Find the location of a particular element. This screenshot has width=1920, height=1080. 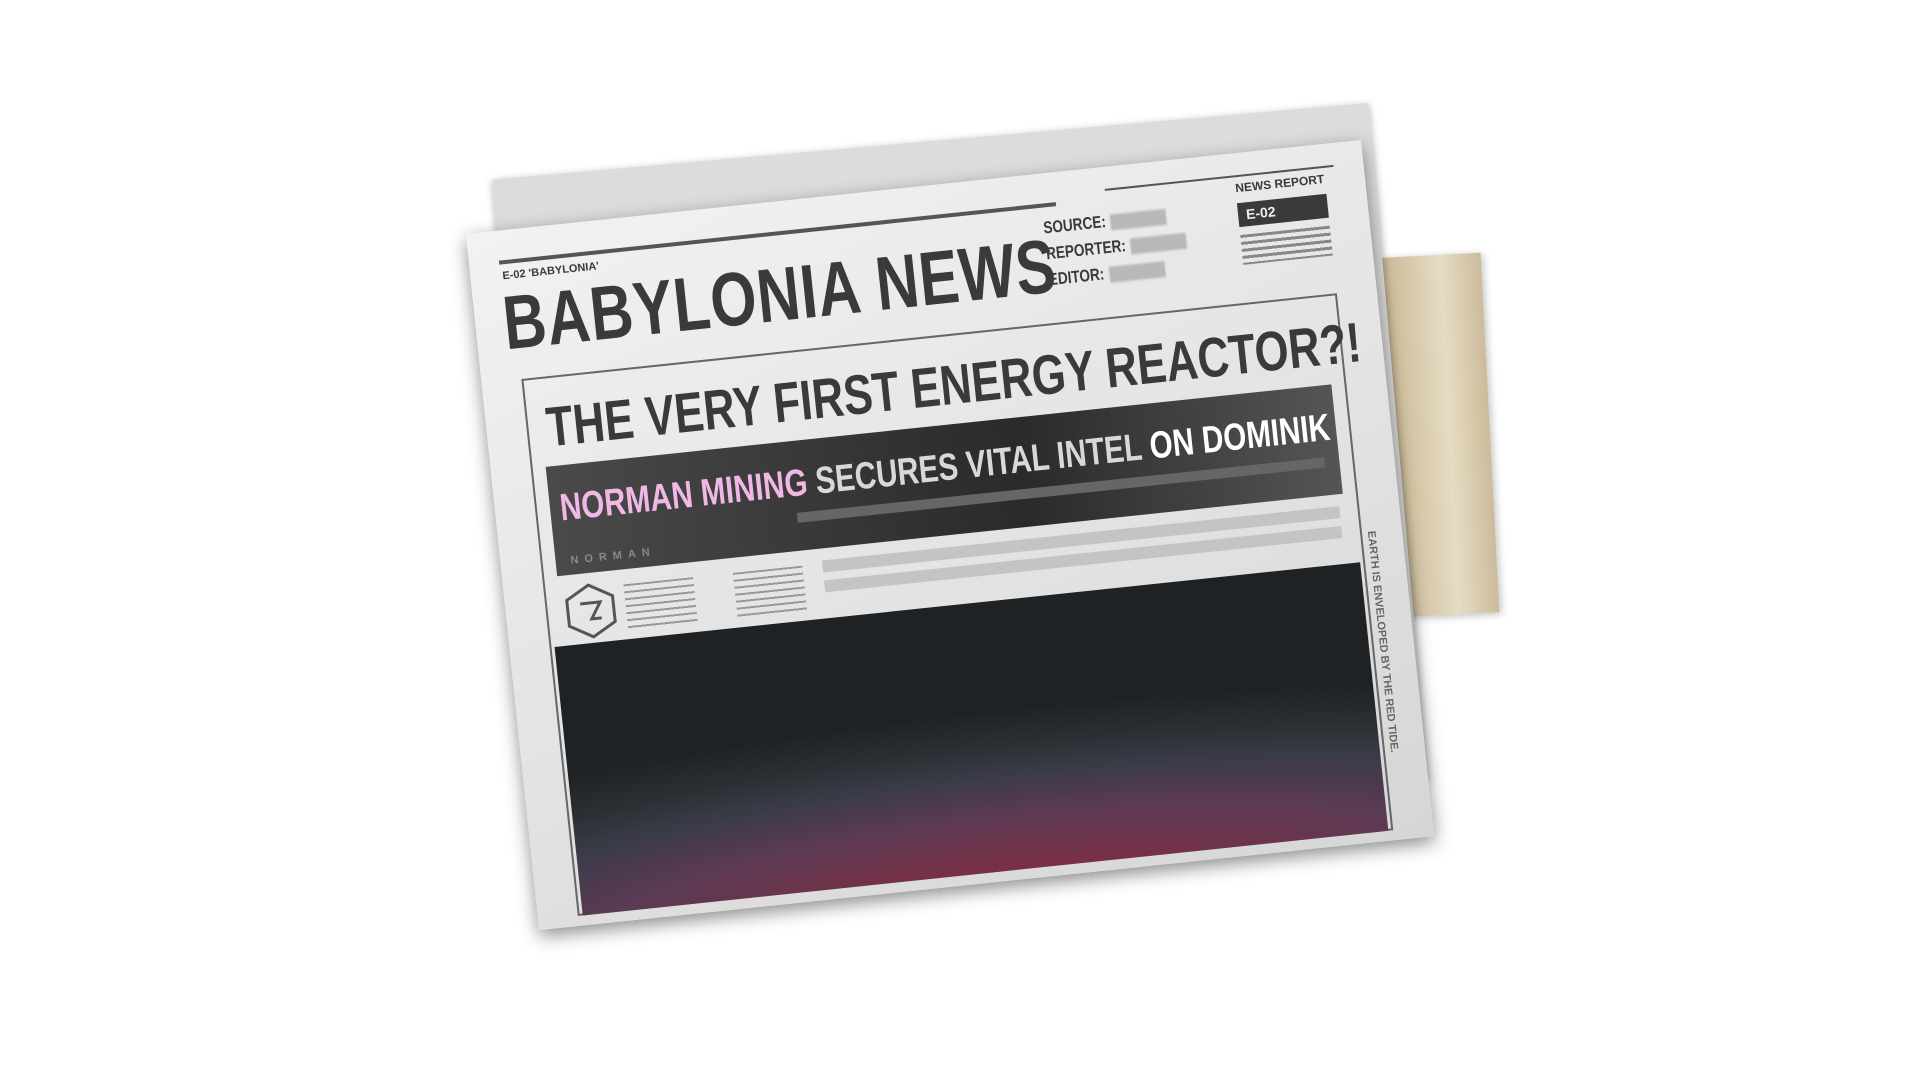

stripes is located at coordinates (1286, 245).